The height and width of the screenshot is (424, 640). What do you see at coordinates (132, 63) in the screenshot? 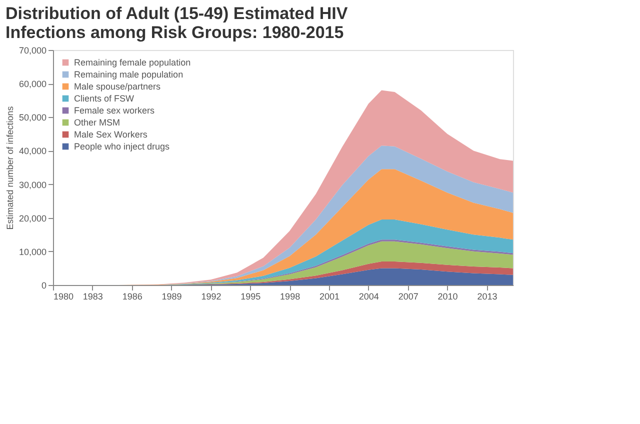
I see `legend-label: Remaining female population` at bounding box center [132, 63].